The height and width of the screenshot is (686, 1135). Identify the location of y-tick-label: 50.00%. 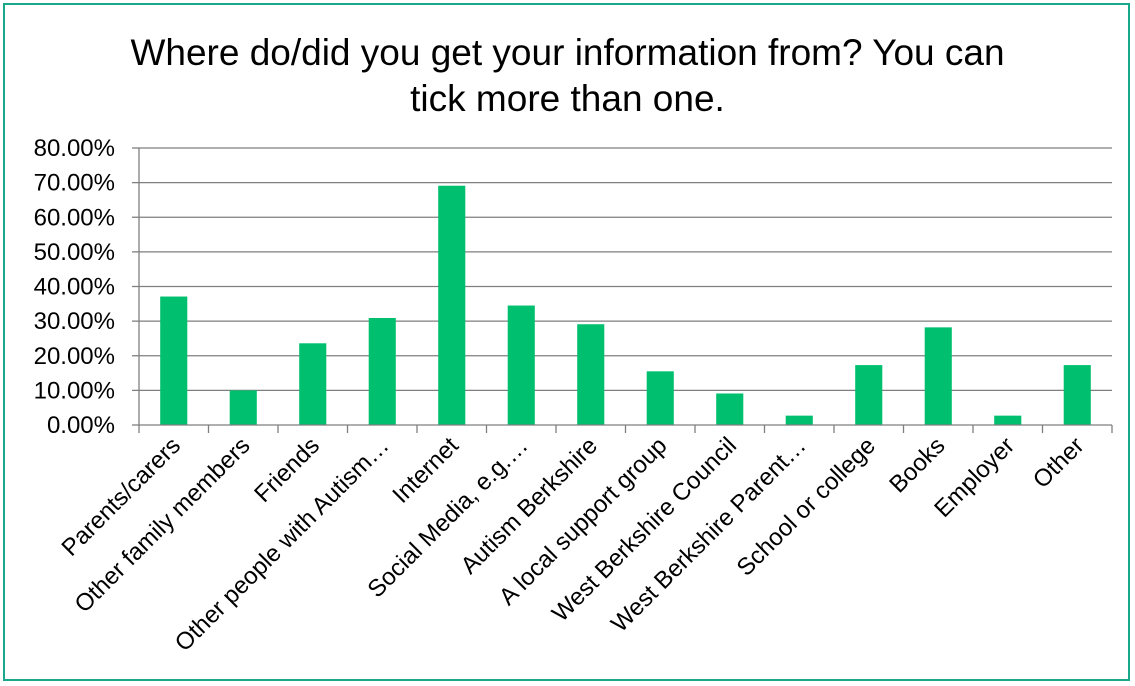
(74, 252).